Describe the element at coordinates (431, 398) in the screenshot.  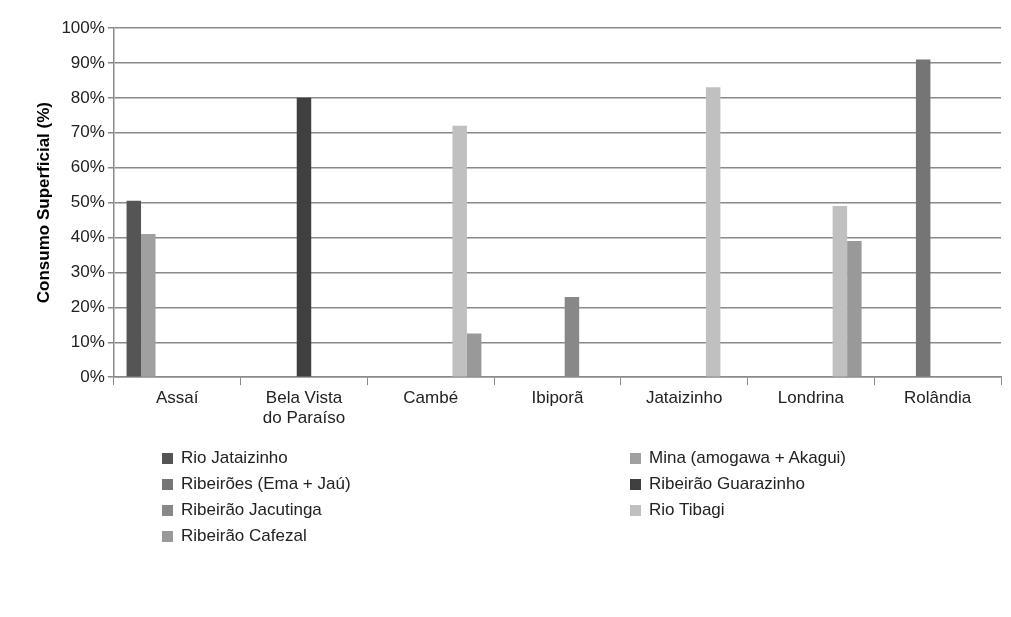
I see `x-tick-label: Cambé` at that location.